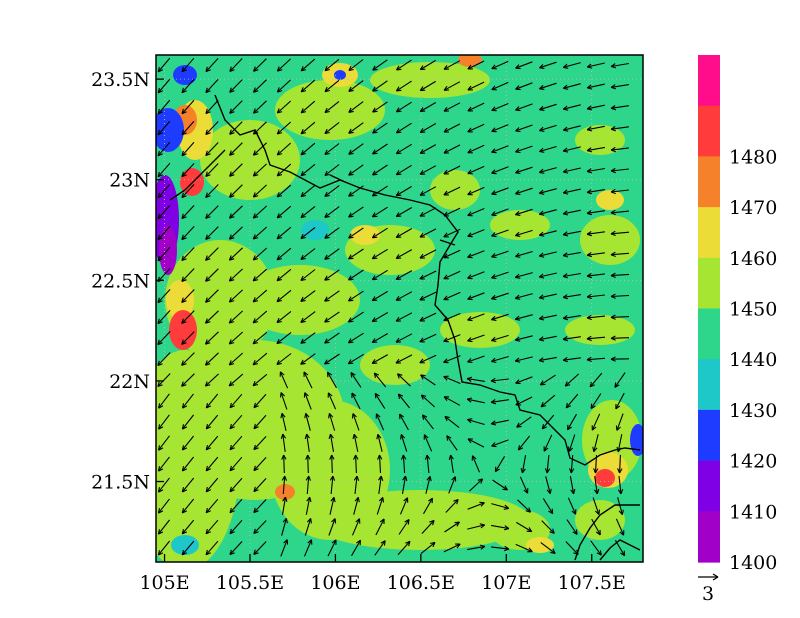 Image resolution: width=800 pixels, height=618 pixels. Describe the element at coordinates (753, 360) in the screenshot. I see `colorbar-label: 1440` at that location.